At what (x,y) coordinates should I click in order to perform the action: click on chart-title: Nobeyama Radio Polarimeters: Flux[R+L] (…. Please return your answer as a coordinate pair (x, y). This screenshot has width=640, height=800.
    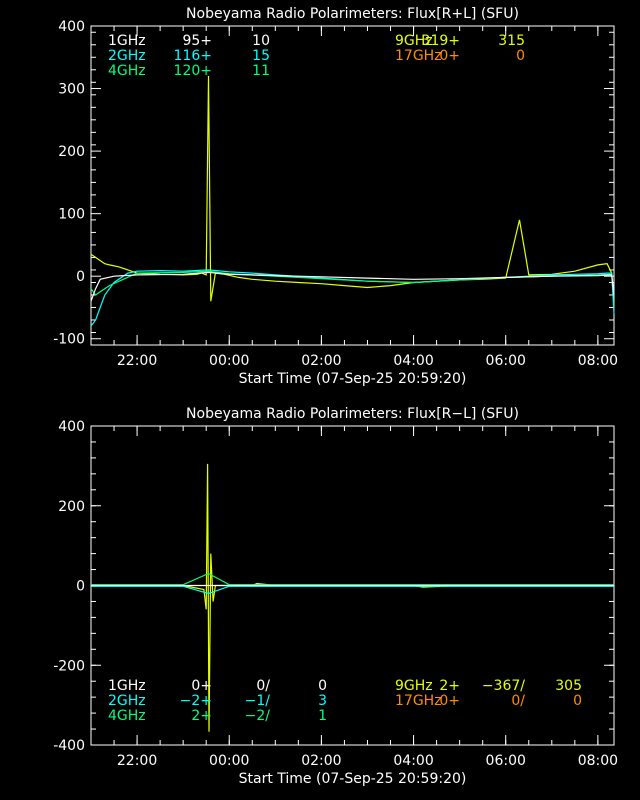
    Looking at the image, I should click on (352, 14).